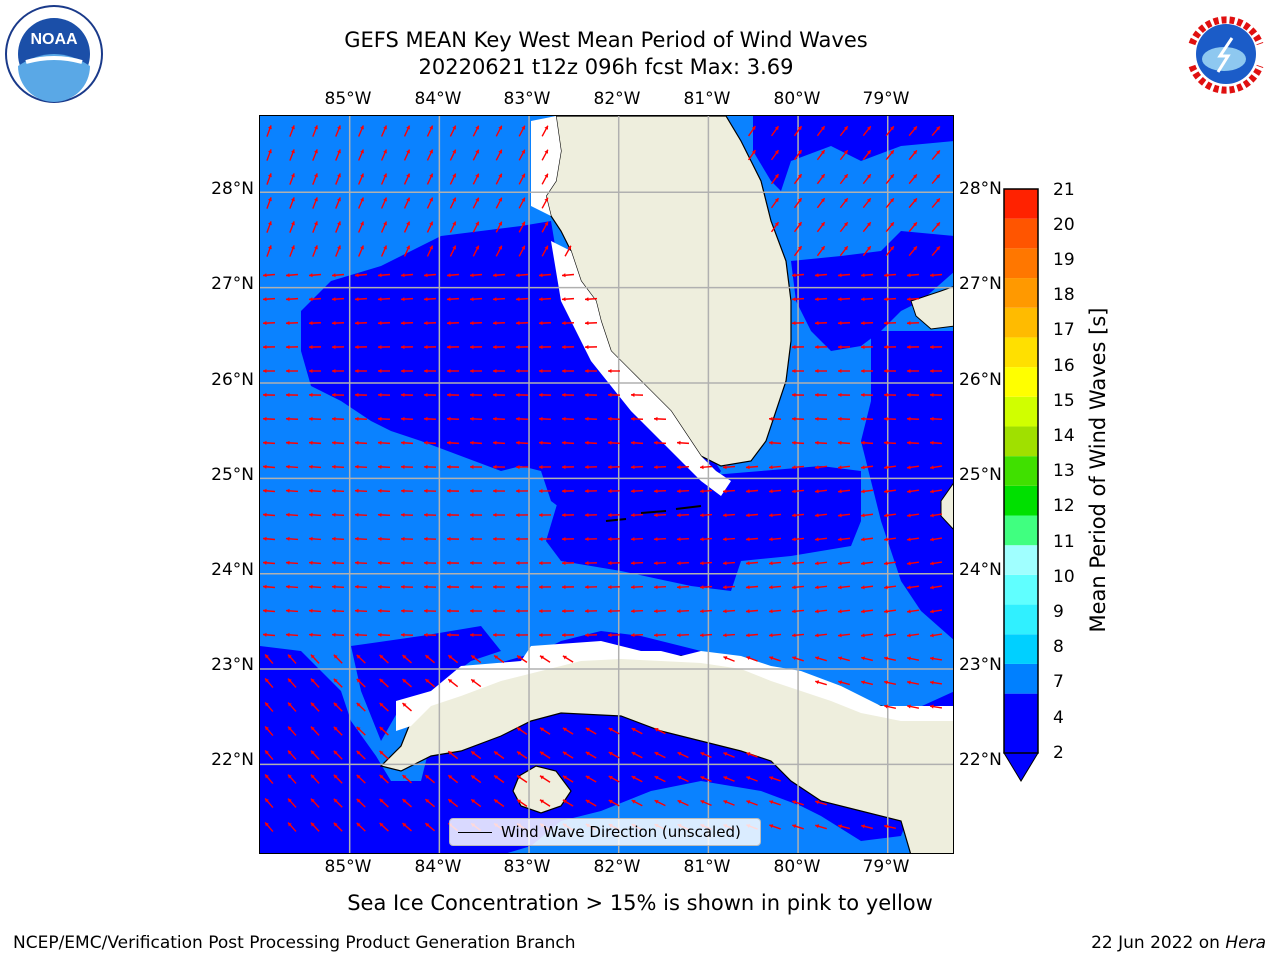  I want to click on colorbar-tick-label: 10, so click(1064, 577).